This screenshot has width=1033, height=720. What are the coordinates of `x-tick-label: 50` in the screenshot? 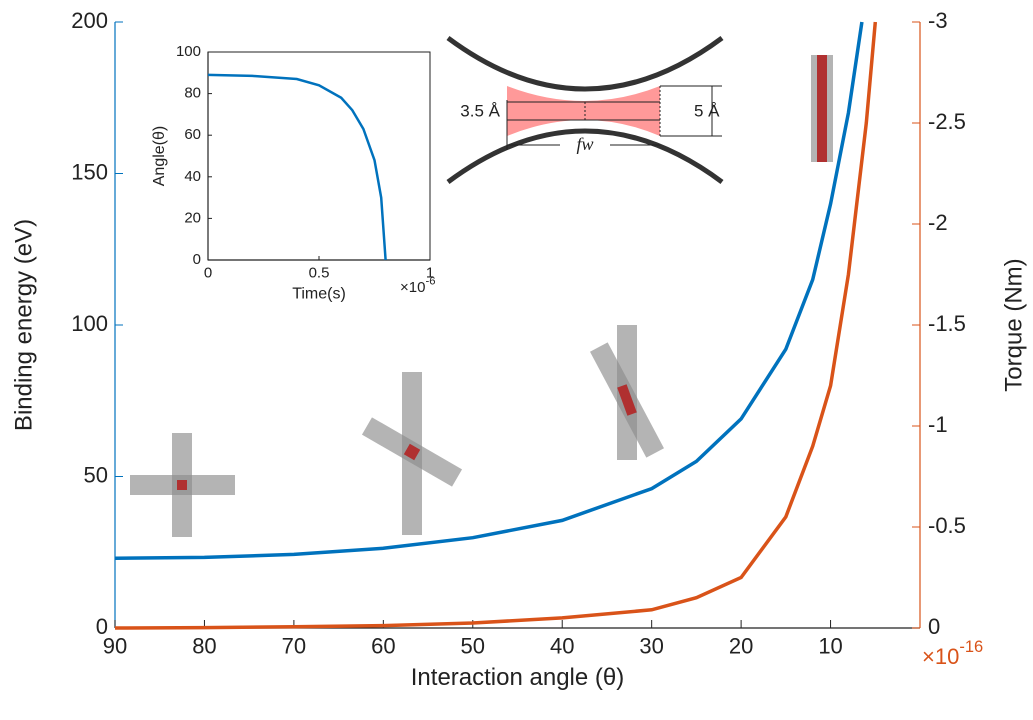 It's located at (473, 646).